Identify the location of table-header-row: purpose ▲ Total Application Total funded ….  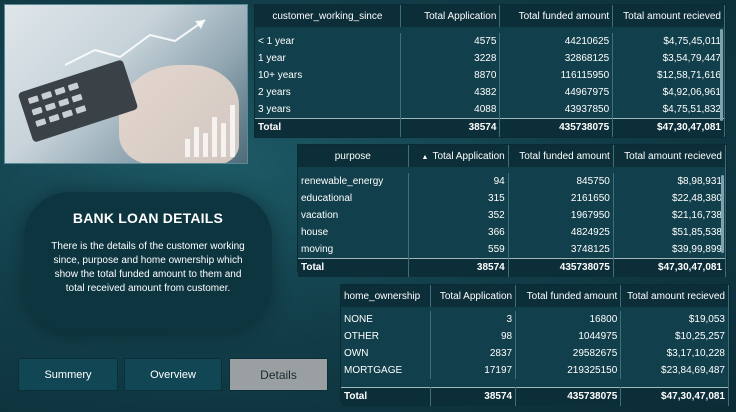
(512, 156).